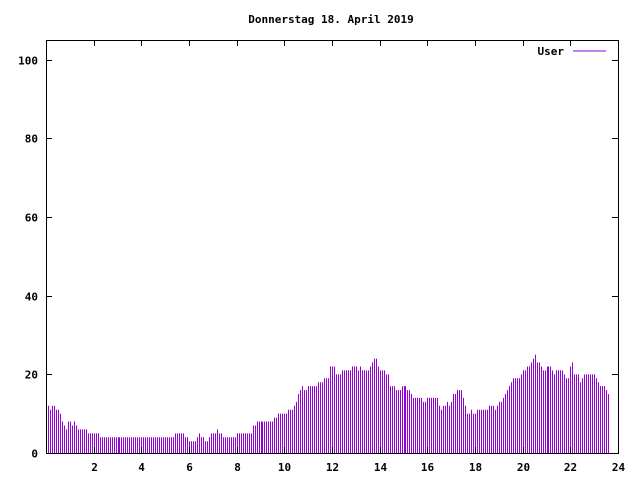  Describe the element at coordinates (31, 375) in the screenshot. I see `y-tick-label: 20` at that location.